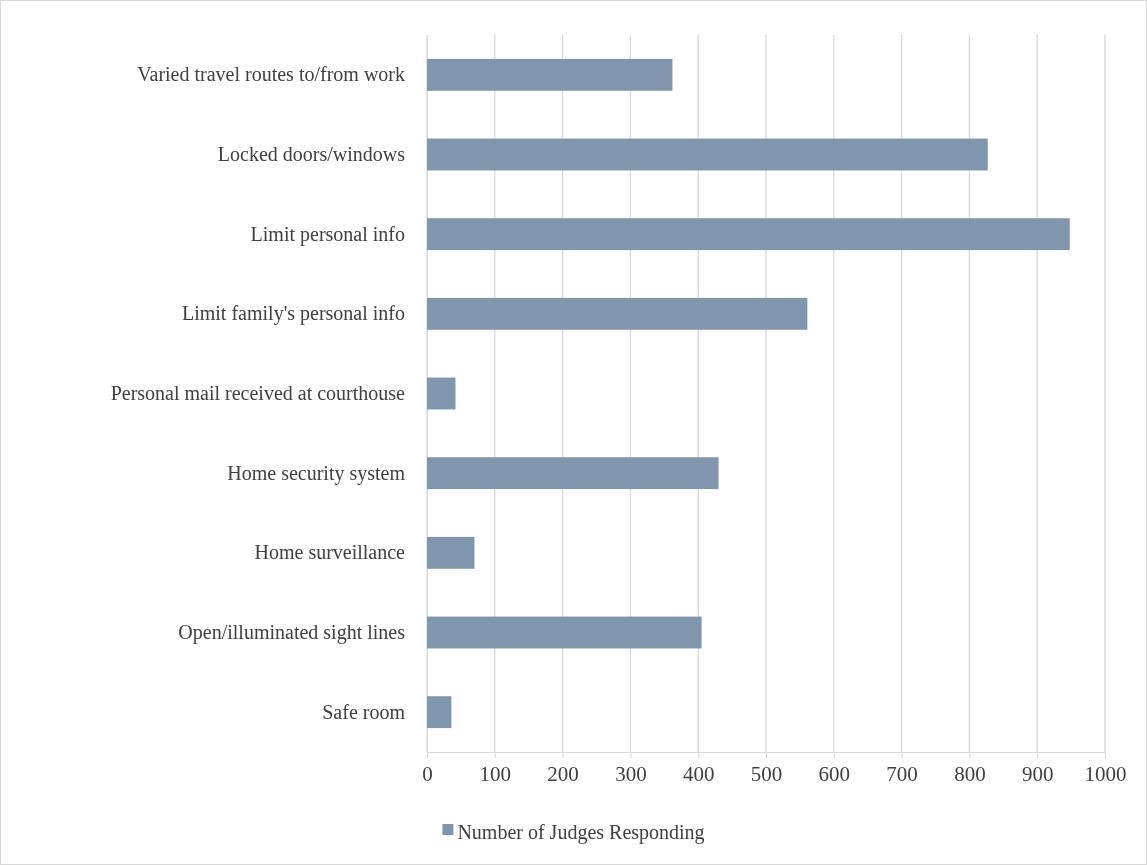 Image resolution: width=1147 pixels, height=865 pixels. I want to click on x-tick-label: 300, so click(631, 773).